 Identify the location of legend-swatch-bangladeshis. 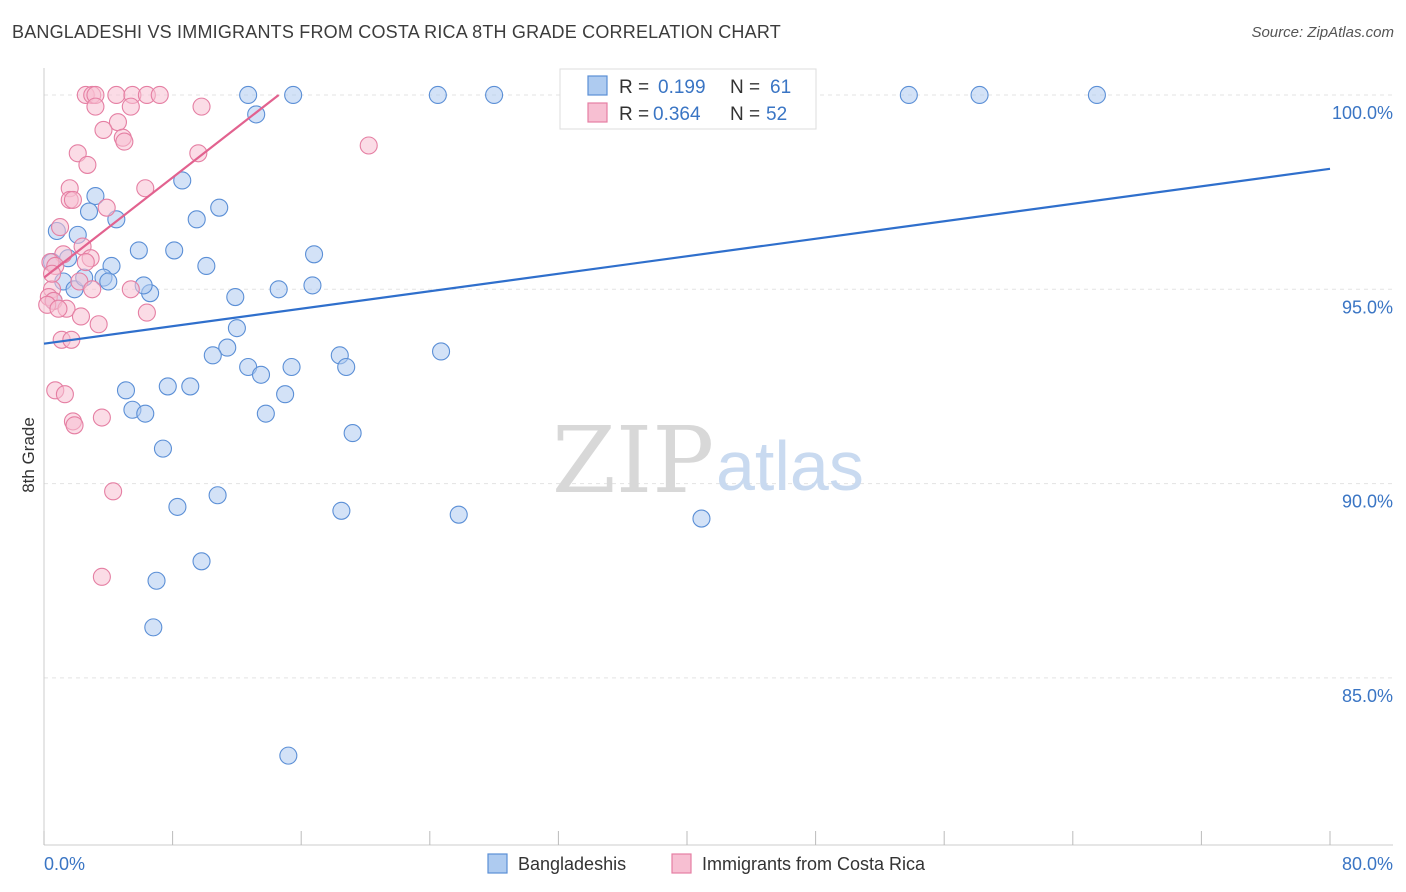
(497, 863).